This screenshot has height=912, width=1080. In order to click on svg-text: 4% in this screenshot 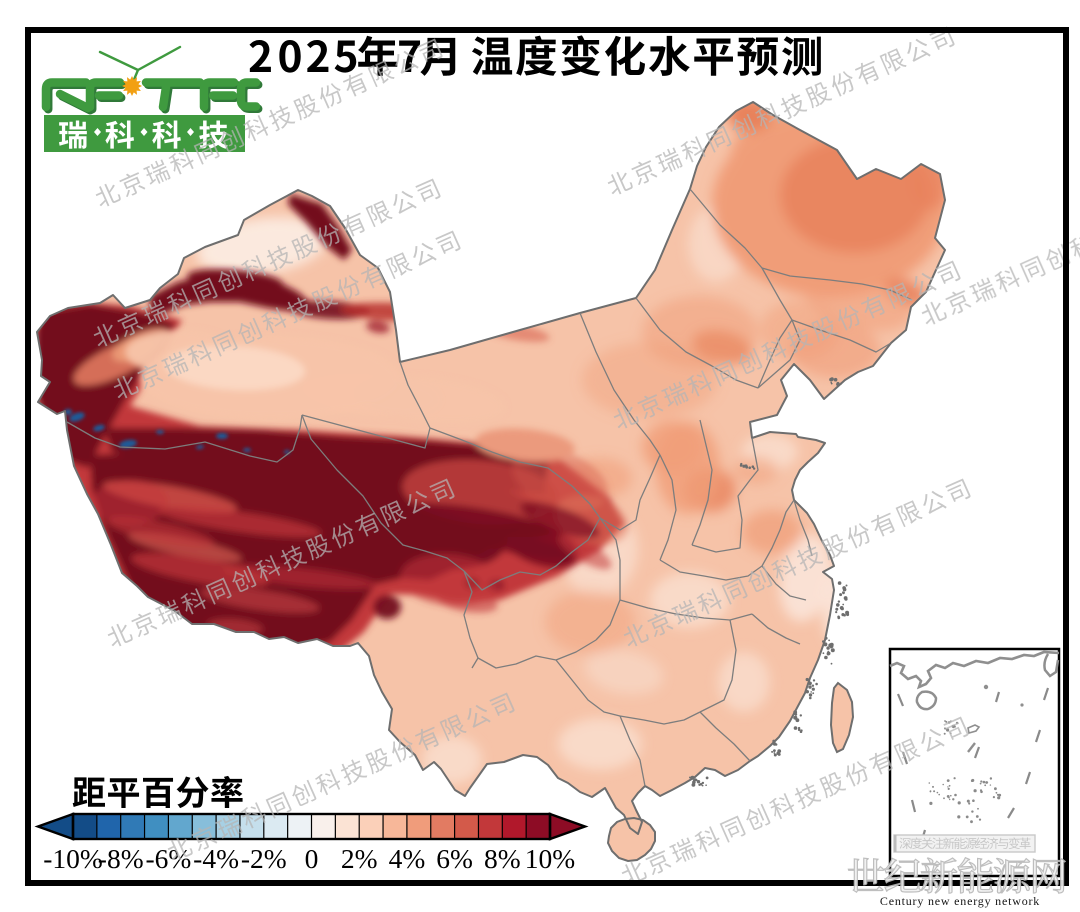, I will do `click(407, 858)`.